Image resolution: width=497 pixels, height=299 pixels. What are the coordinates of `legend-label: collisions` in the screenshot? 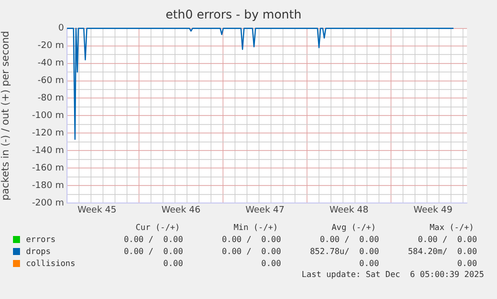 It's located at (51, 263).